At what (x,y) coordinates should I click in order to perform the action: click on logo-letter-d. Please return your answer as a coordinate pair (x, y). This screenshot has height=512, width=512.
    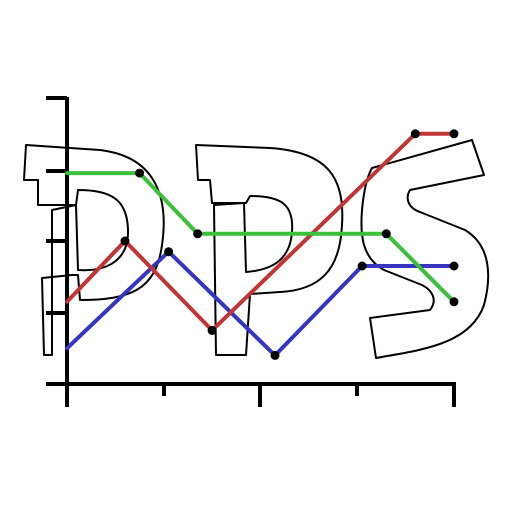
    Looking at the image, I should click on (94, 250).